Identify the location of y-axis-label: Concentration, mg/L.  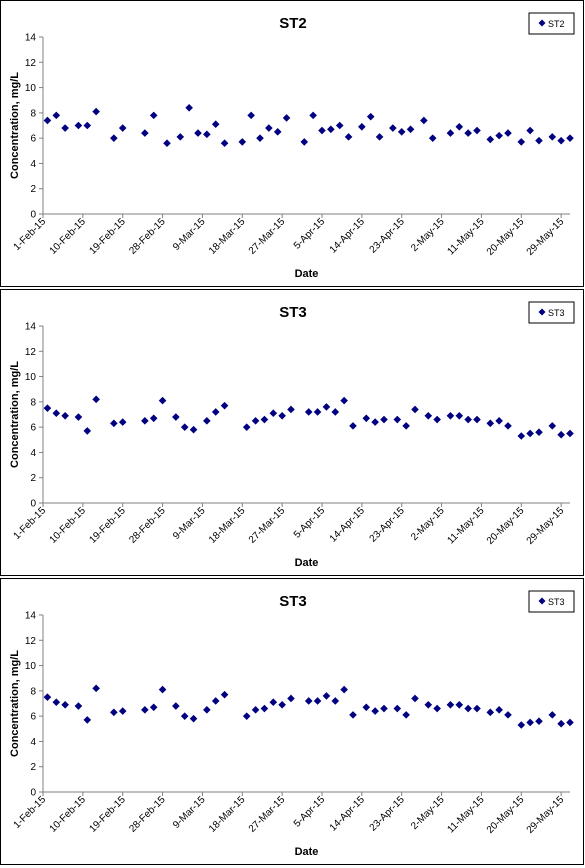
(15, 703).